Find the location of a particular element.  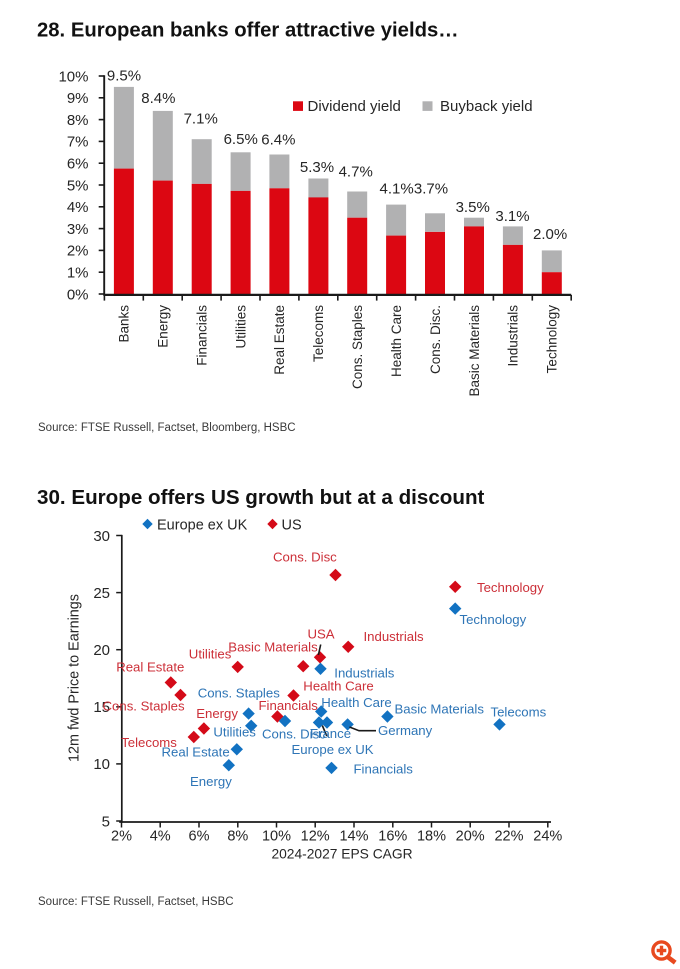

svg-text:Source: FTSE Russell, Factset,: Source: FTSE Russell, Factset, HSBC is located at coordinates (136, 902).